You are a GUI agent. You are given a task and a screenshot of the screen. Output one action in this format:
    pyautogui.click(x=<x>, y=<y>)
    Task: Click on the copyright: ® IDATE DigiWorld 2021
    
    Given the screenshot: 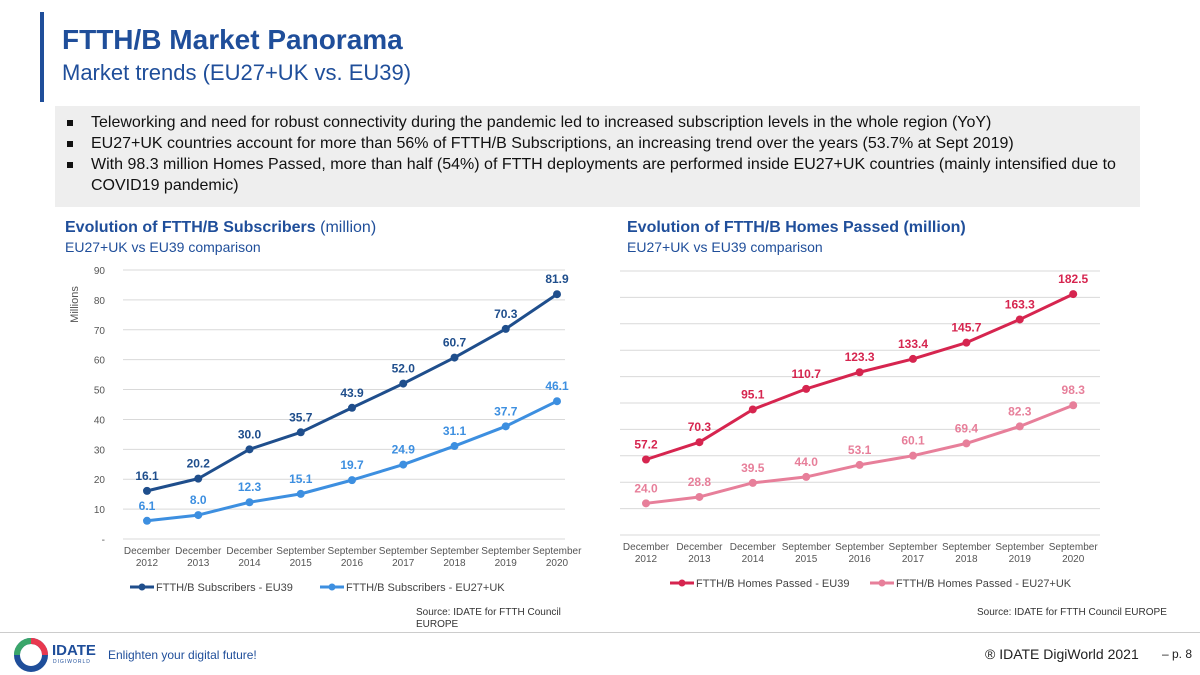 What is the action you would take?
    pyautogui.click(x=1062, y=654)
    